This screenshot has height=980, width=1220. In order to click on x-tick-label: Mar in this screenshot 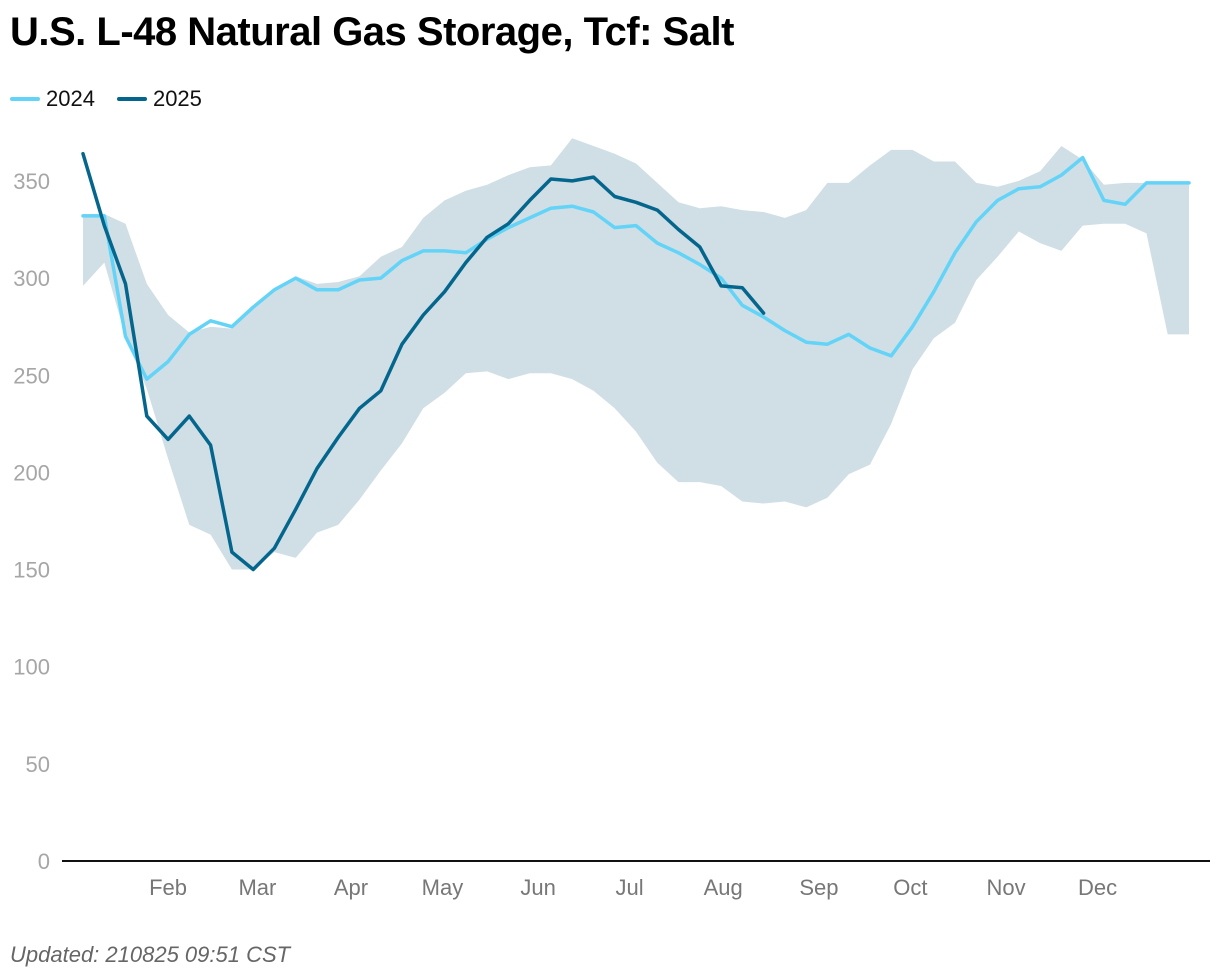, I will do `click(257, 887)`.